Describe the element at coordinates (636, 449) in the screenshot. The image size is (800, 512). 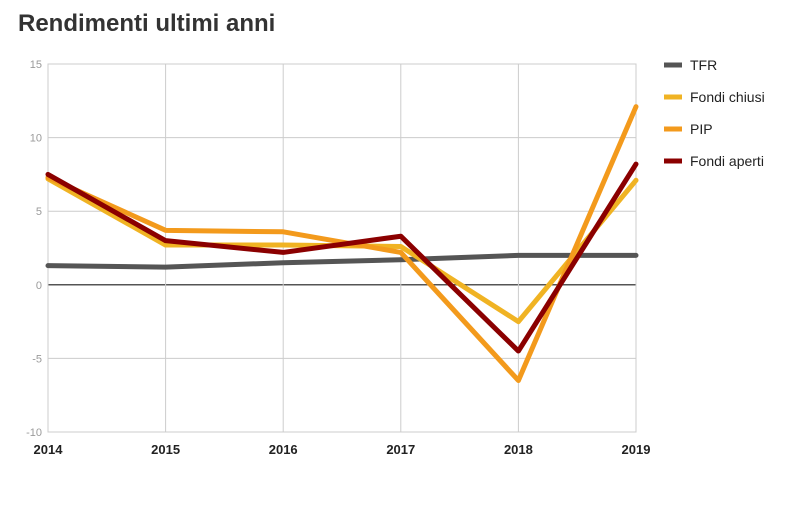
I see `x-tick-label: 2019` at that location.